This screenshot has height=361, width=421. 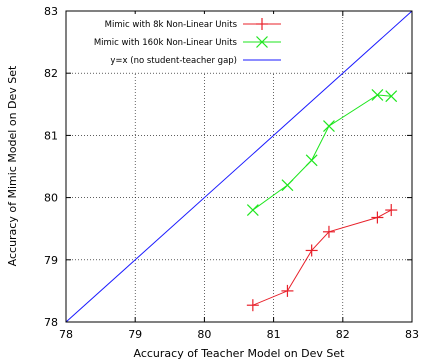 I want to click on x-tick-label: 80, so click(x=204, y=334).